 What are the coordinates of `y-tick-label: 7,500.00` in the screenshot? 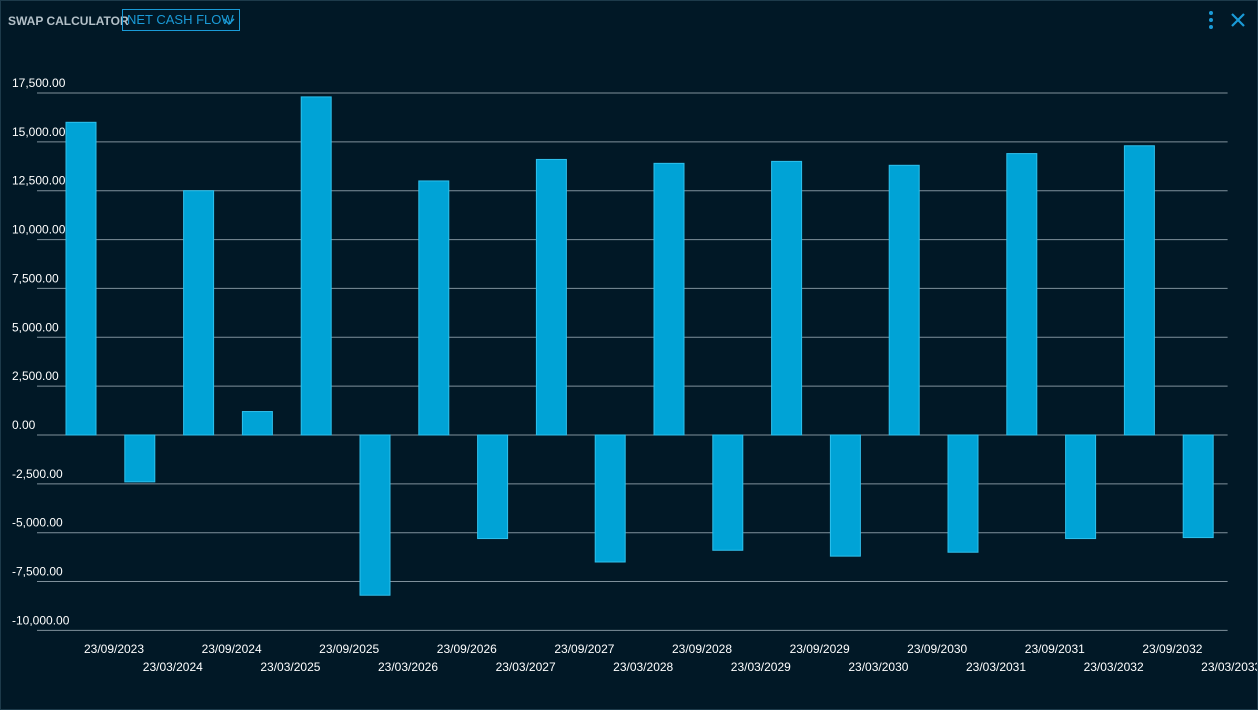 It's located at (35, 278).